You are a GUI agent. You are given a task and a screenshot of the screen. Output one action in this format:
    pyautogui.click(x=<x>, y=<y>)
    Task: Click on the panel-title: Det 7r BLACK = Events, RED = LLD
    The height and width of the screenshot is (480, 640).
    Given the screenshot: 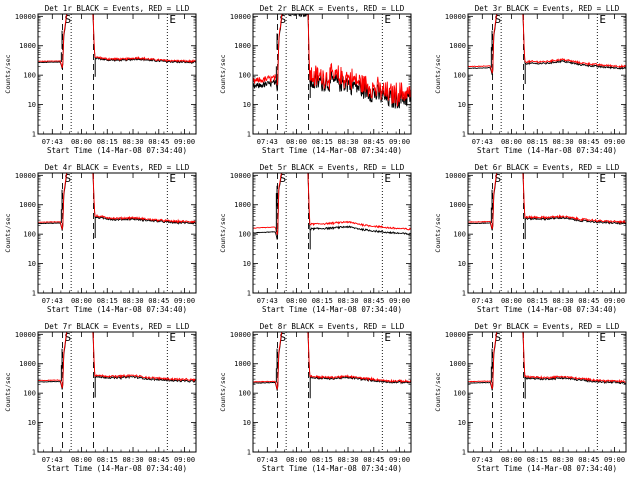 What is the action you would take?
    pyautogui.click(x=117, y=326)
    